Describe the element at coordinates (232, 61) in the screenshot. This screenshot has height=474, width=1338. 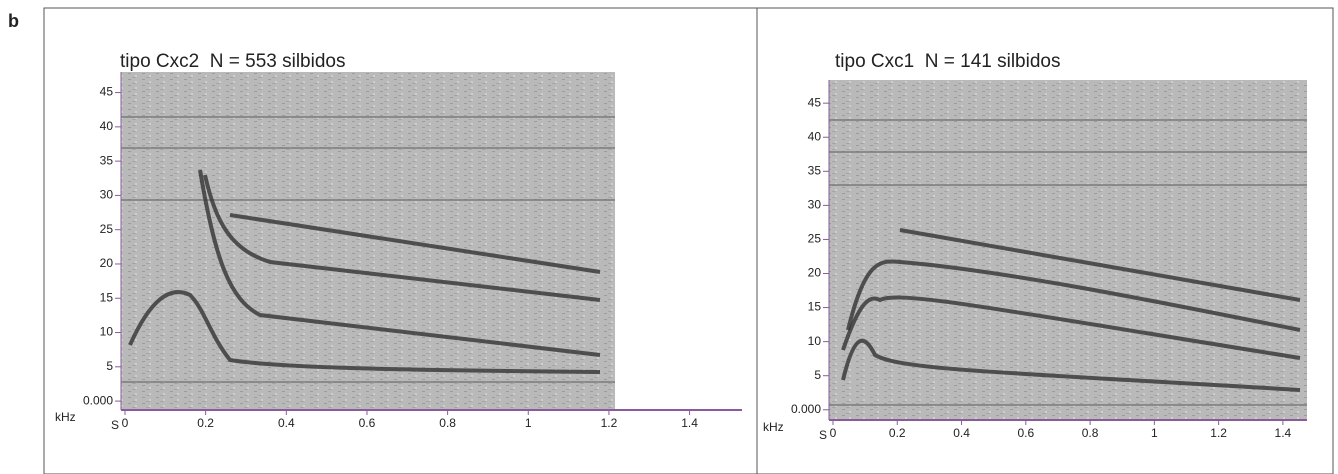
I see `chart-title: tipo Cxc2 N = 553 silbidos` at that location.